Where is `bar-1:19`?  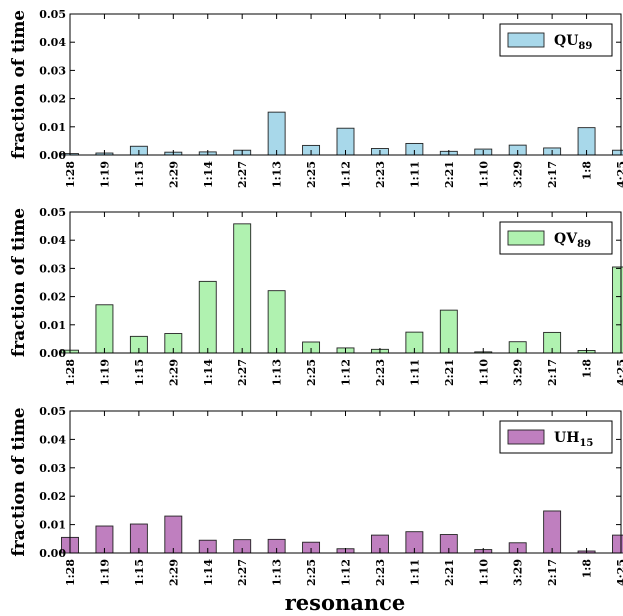
bar-1:19 is located at coordinates (104, 329).